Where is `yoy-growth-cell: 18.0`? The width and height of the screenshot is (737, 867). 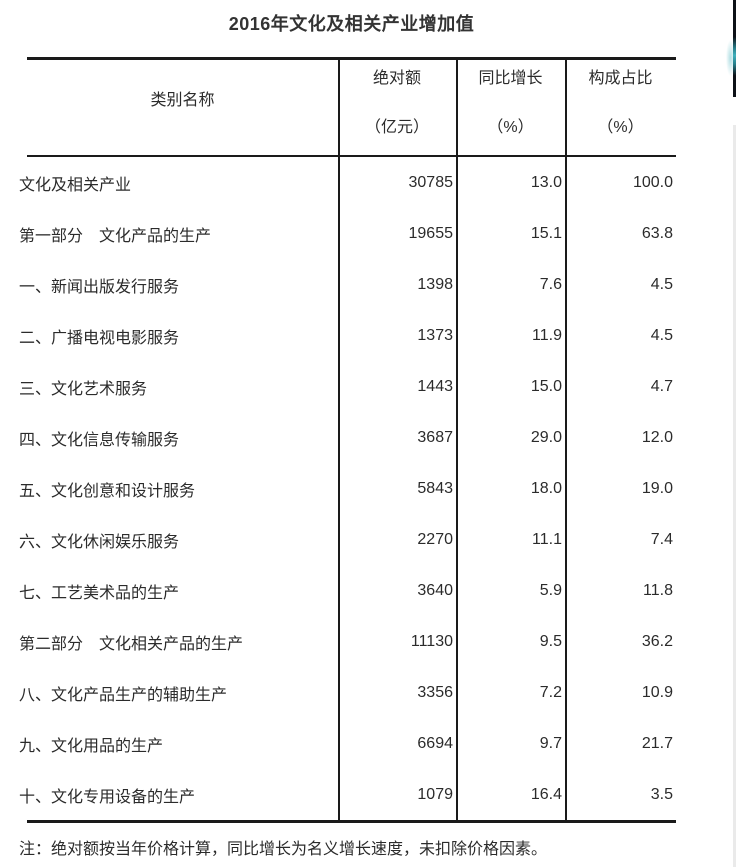 yoy-growth-cell: 18.0 is located at coordinates (546, 488).